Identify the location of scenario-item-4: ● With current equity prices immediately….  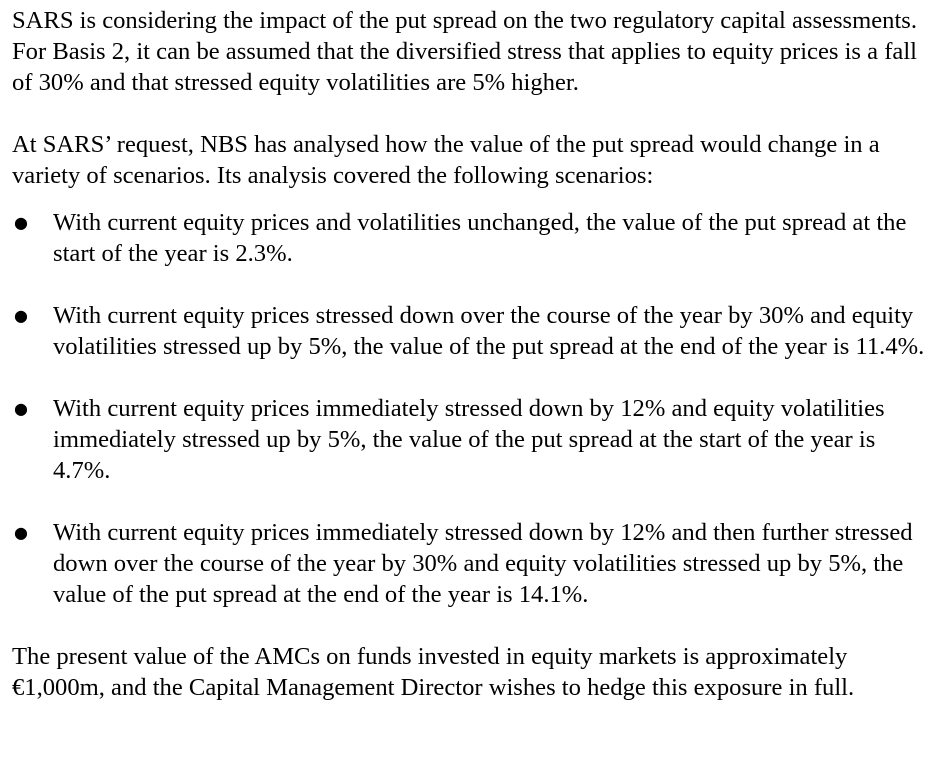
(471, 563).